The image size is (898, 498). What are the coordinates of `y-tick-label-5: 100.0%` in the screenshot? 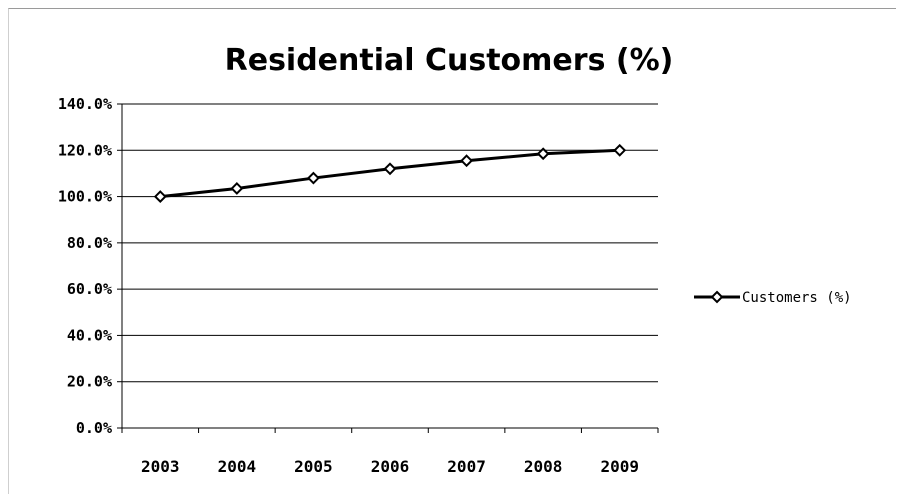 It's located at (85, 197).